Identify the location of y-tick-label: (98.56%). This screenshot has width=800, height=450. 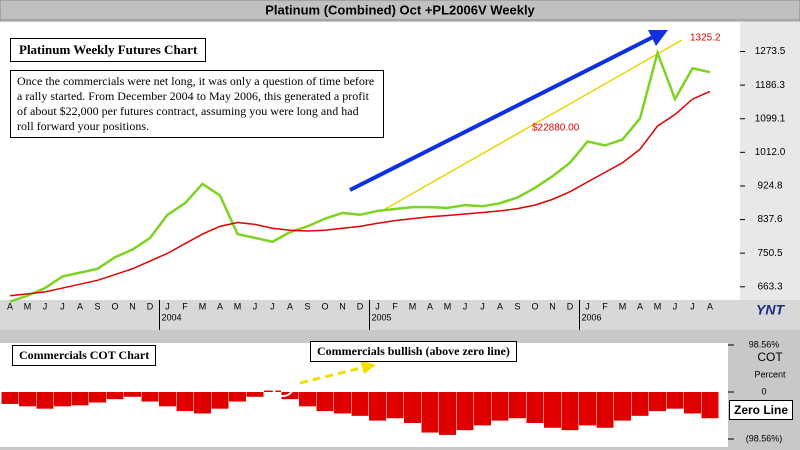
(764, 438).